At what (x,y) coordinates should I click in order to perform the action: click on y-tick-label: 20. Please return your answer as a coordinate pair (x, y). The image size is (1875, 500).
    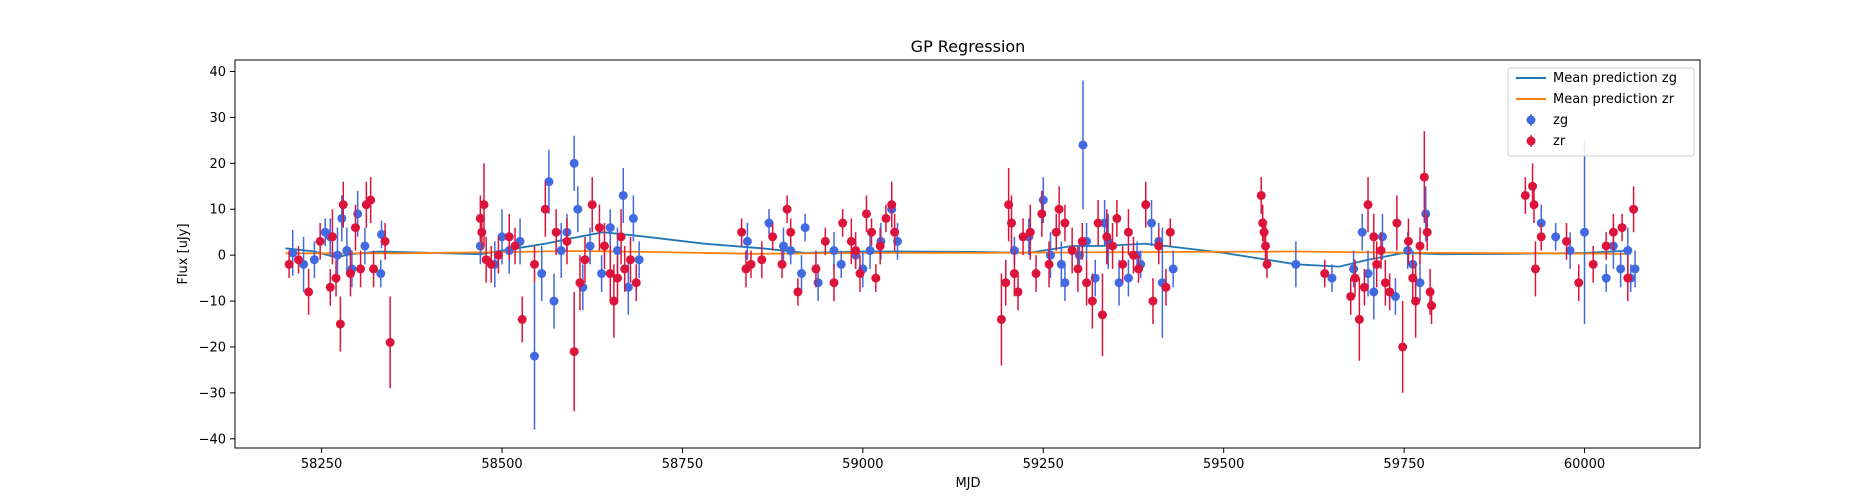
    Looking at the image, I should click on (217, 164).